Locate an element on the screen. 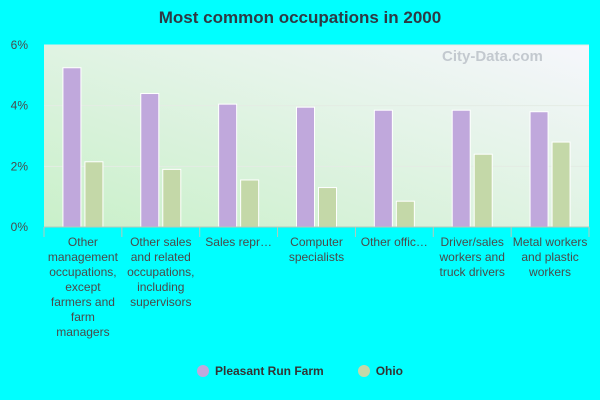 The image size is (600, 400). y-axis: 0% 2% 4% 6% is located at coordinates (20, 136).